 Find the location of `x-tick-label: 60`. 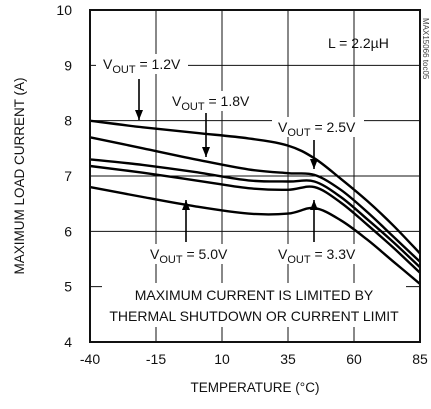

x-tick-label: 60 is located at coordinates (354, 359).